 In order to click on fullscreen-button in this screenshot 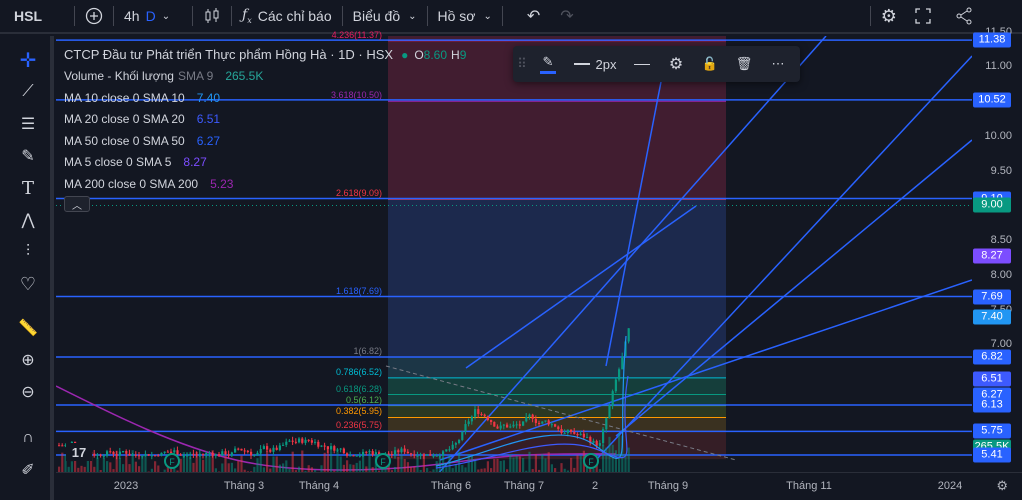, I will do `click(923, 16)`.